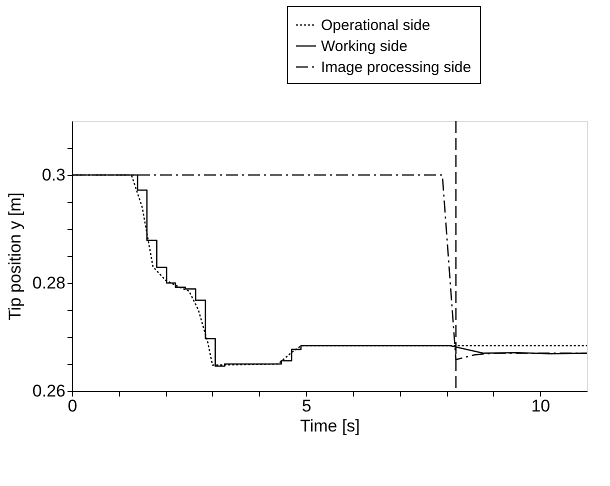  What do you see at coordinates (73, 406) in the screenshot?
I see `x-tick-label: 0` at bounding box center [73, 406].